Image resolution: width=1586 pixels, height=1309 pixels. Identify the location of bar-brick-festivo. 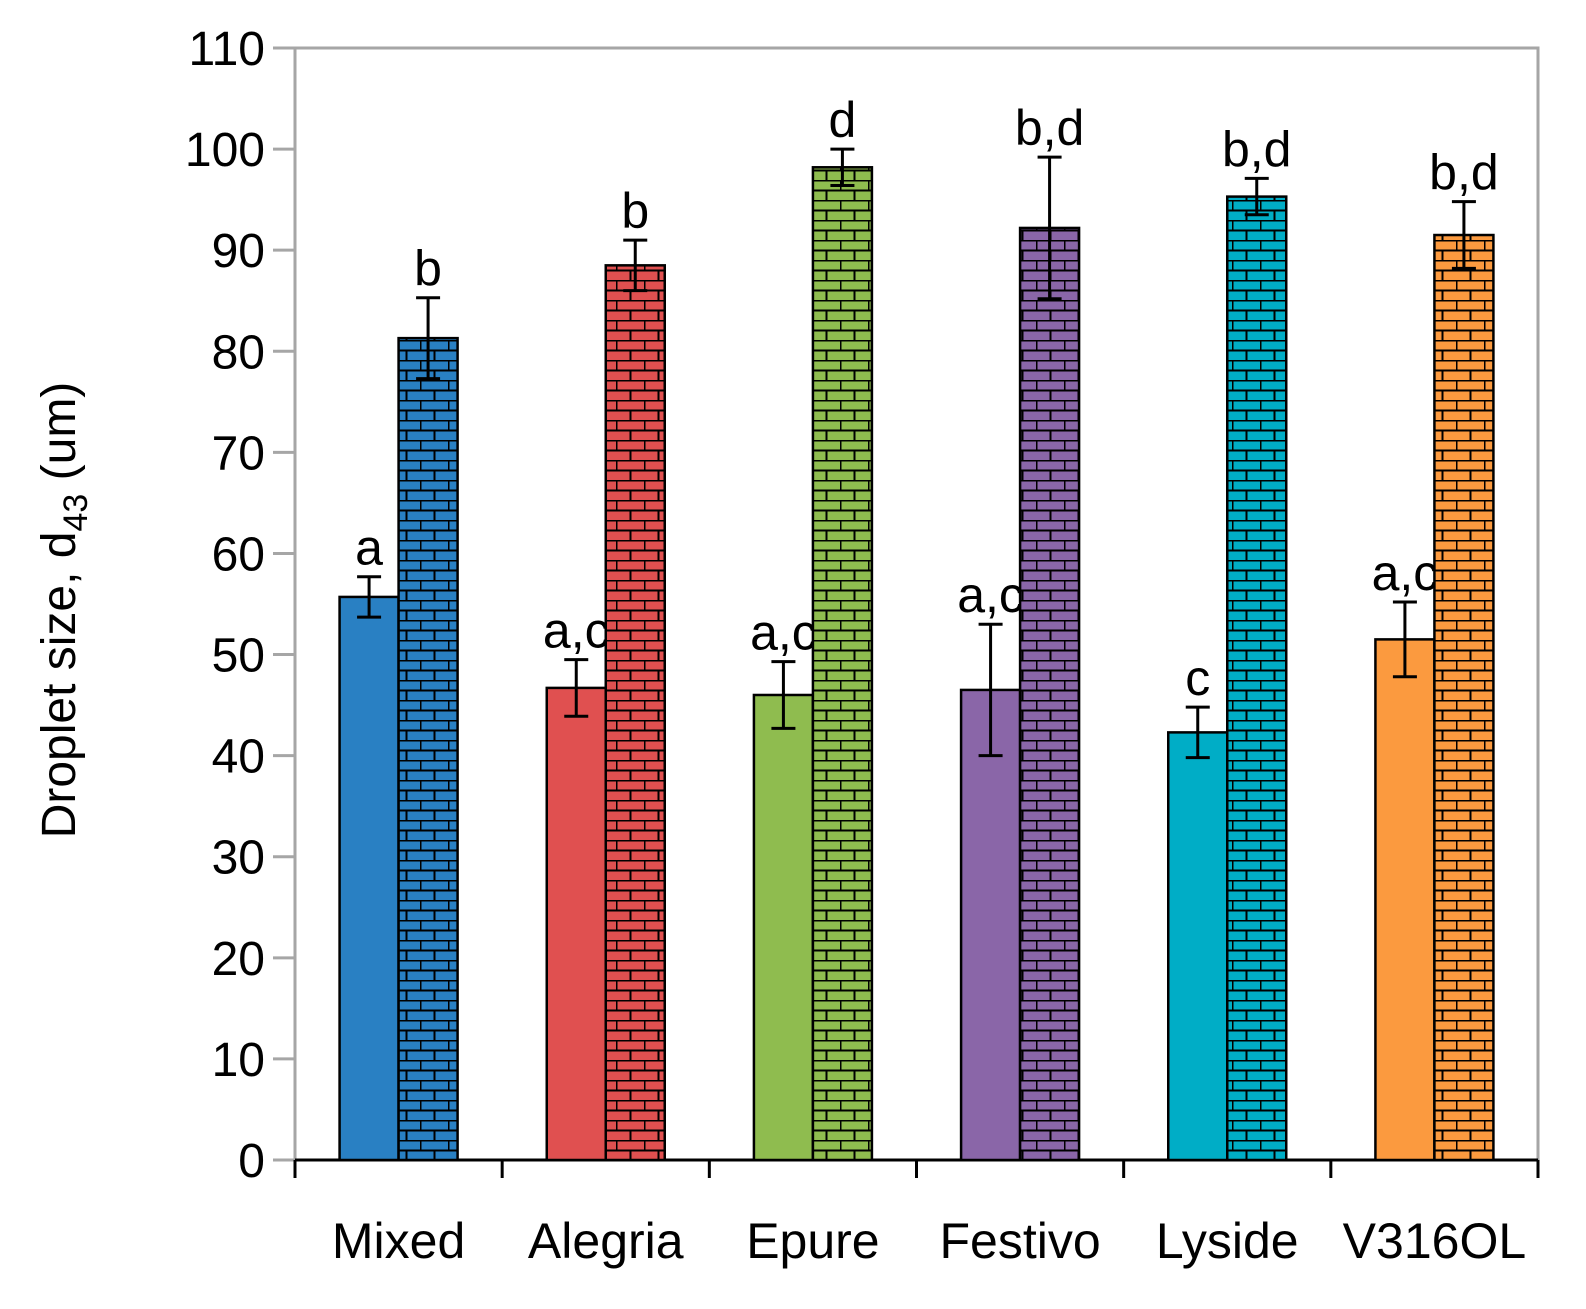
(1049, 694).